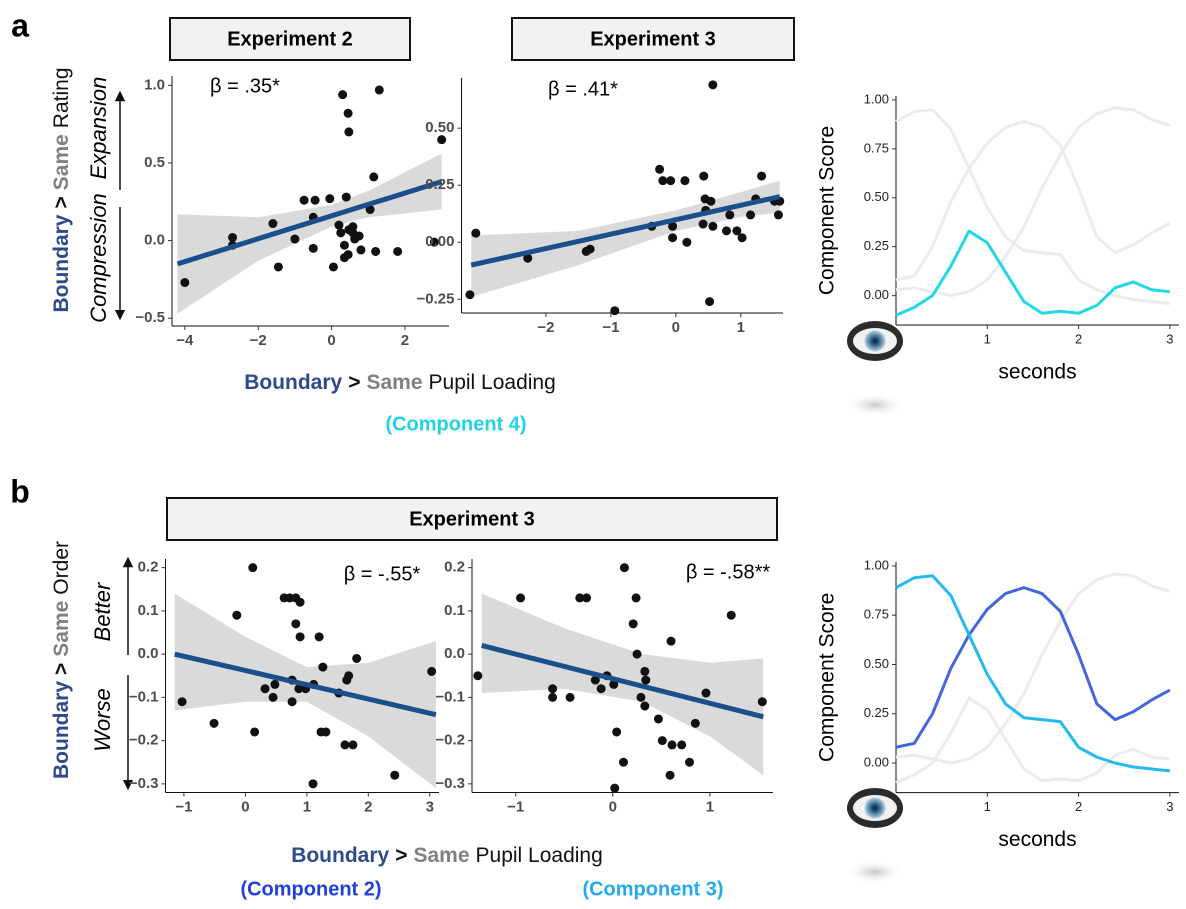 Image resolution: width=1186 pixels, height=909 pixels. What do you see at coordinates (876, 712) in the screenshot?
I see `y-tick-label: 0.25` at bounding box center [876, 712].